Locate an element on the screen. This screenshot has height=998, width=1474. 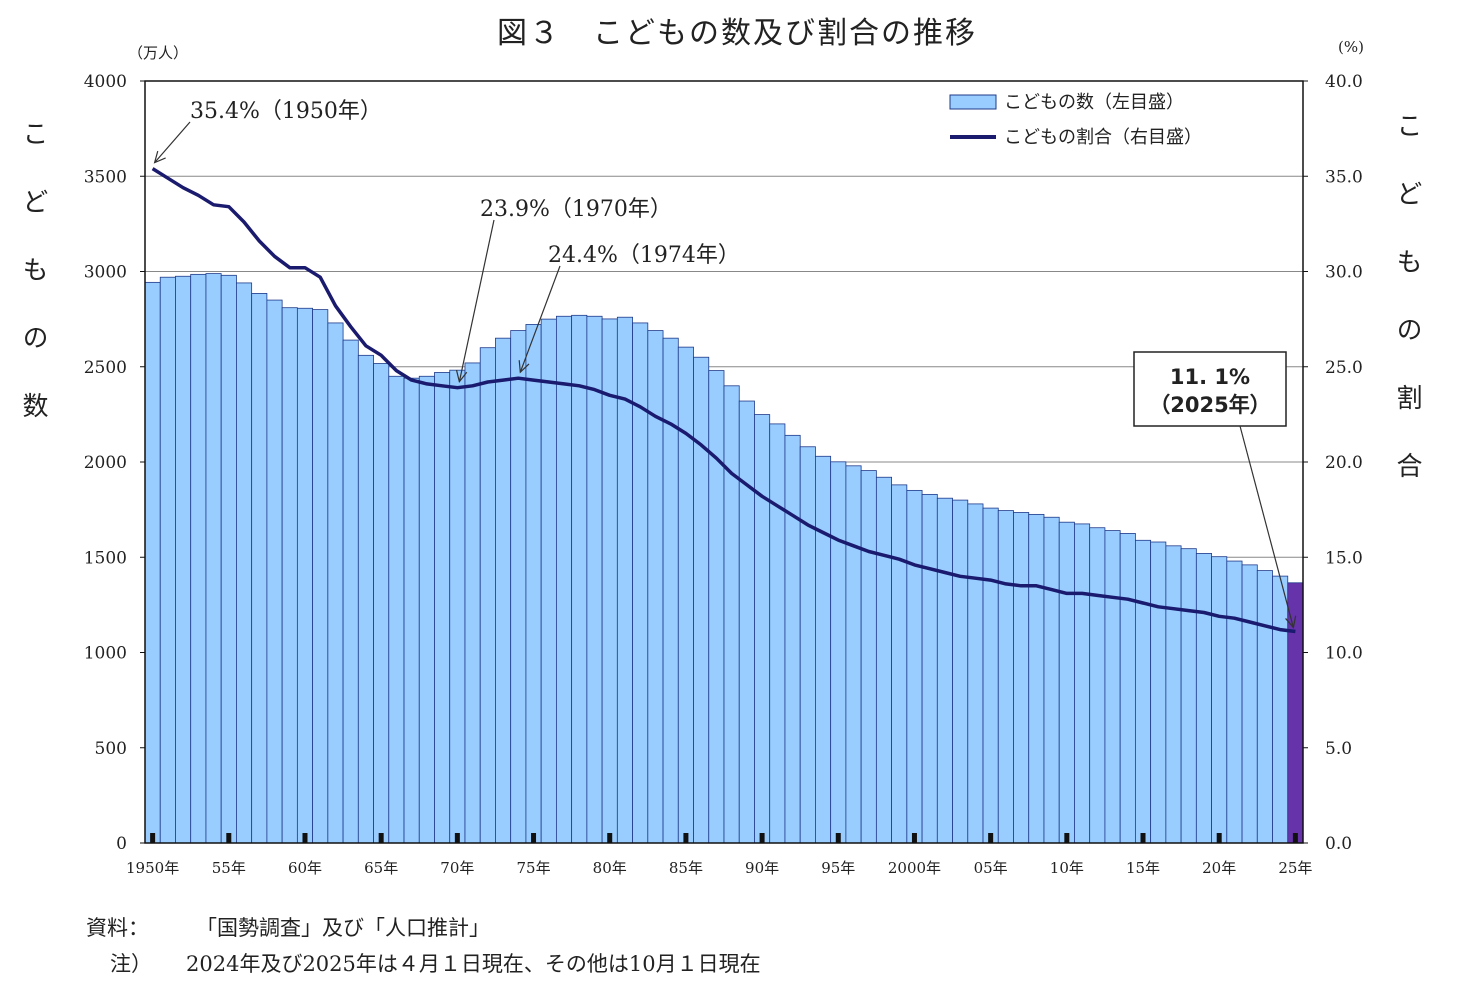
source-text: 「国勢調査」及び「人口推計」 is located at coordinates (343, 928).